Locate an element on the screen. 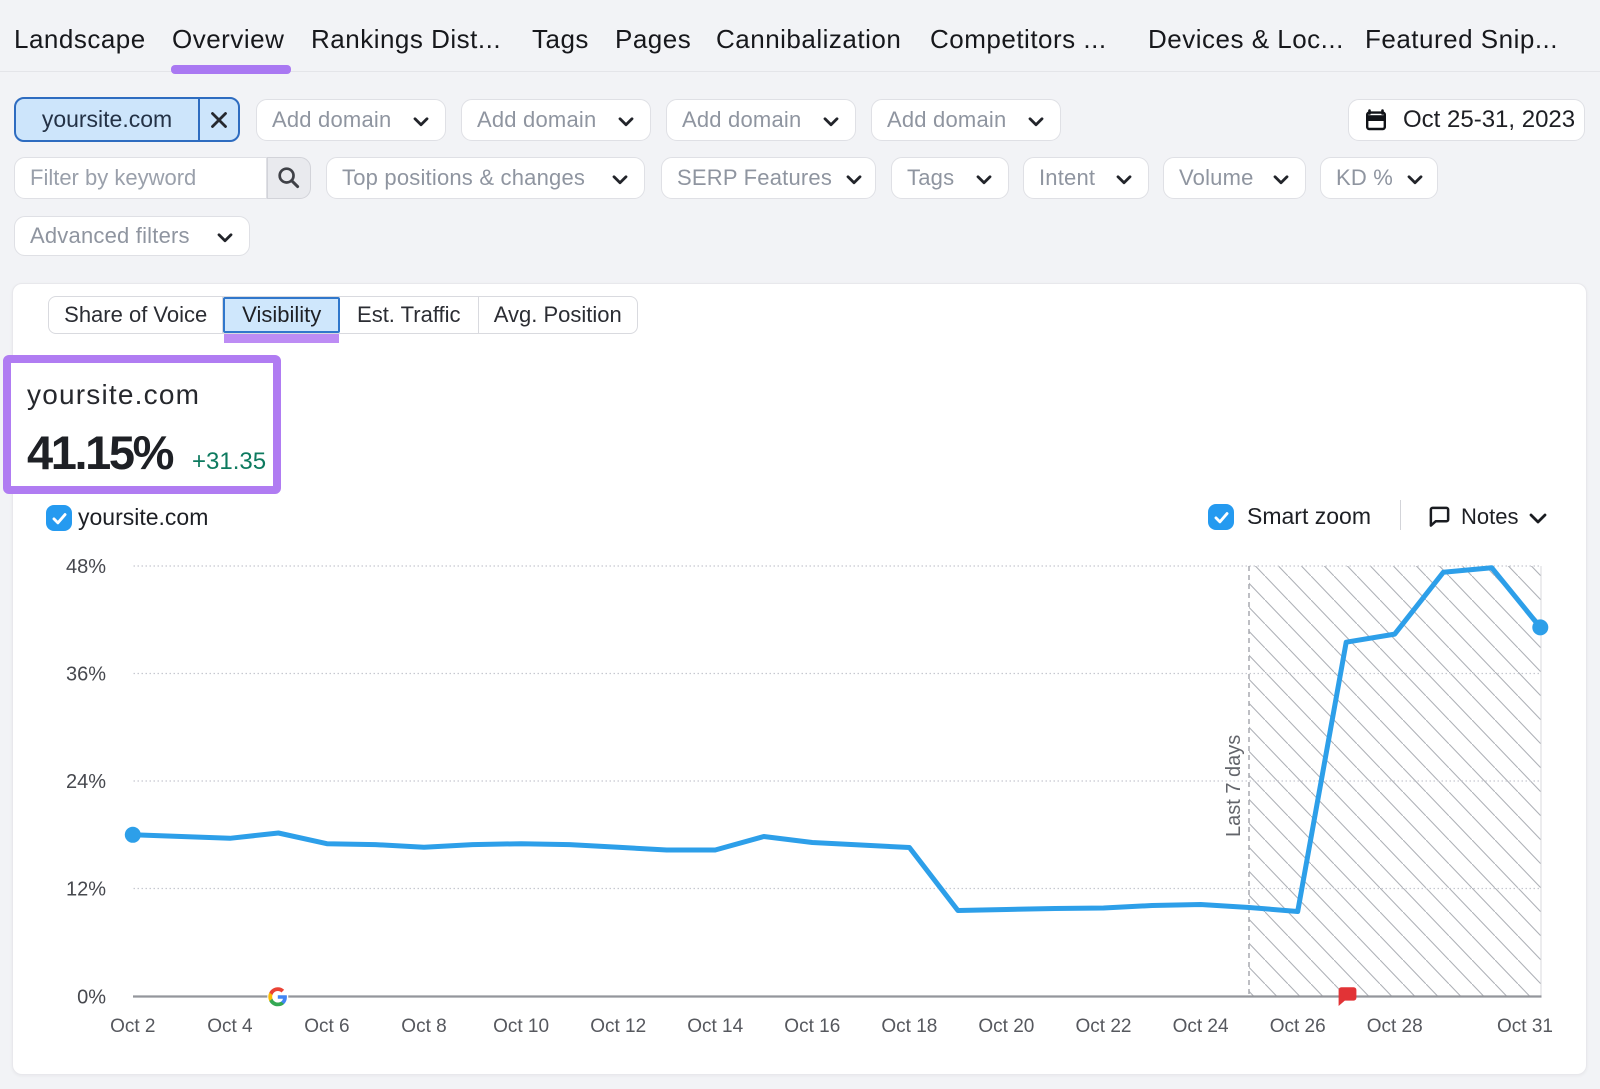  svg-text: Oct 24 is located at coordinates (1201, 1026).